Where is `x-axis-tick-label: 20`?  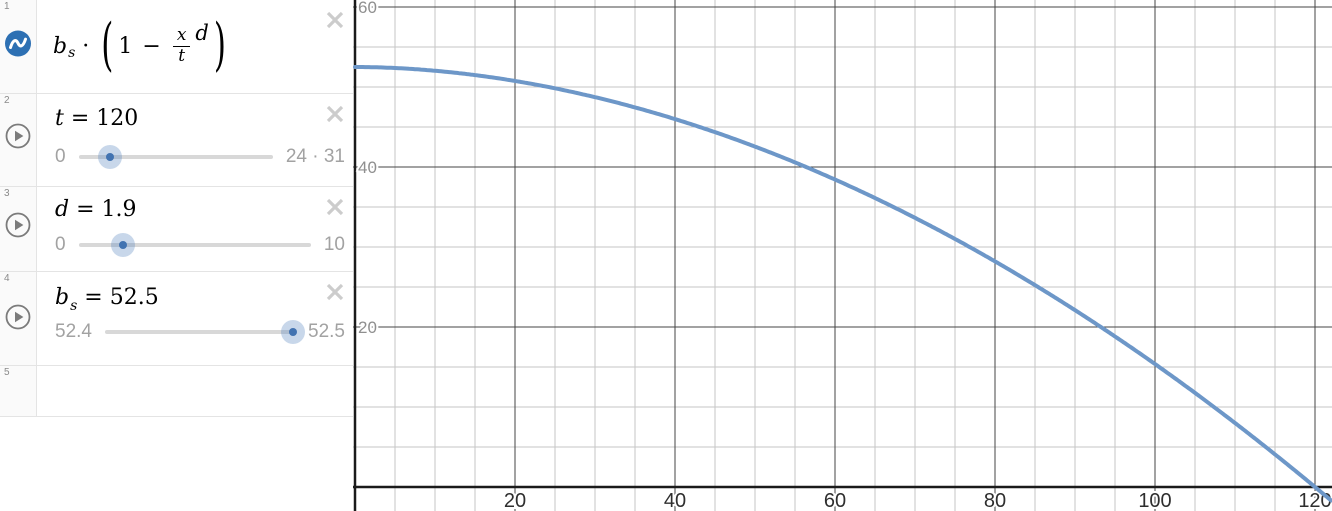
x-axis-tick-label: 20 is located at coordinates (515, 500).